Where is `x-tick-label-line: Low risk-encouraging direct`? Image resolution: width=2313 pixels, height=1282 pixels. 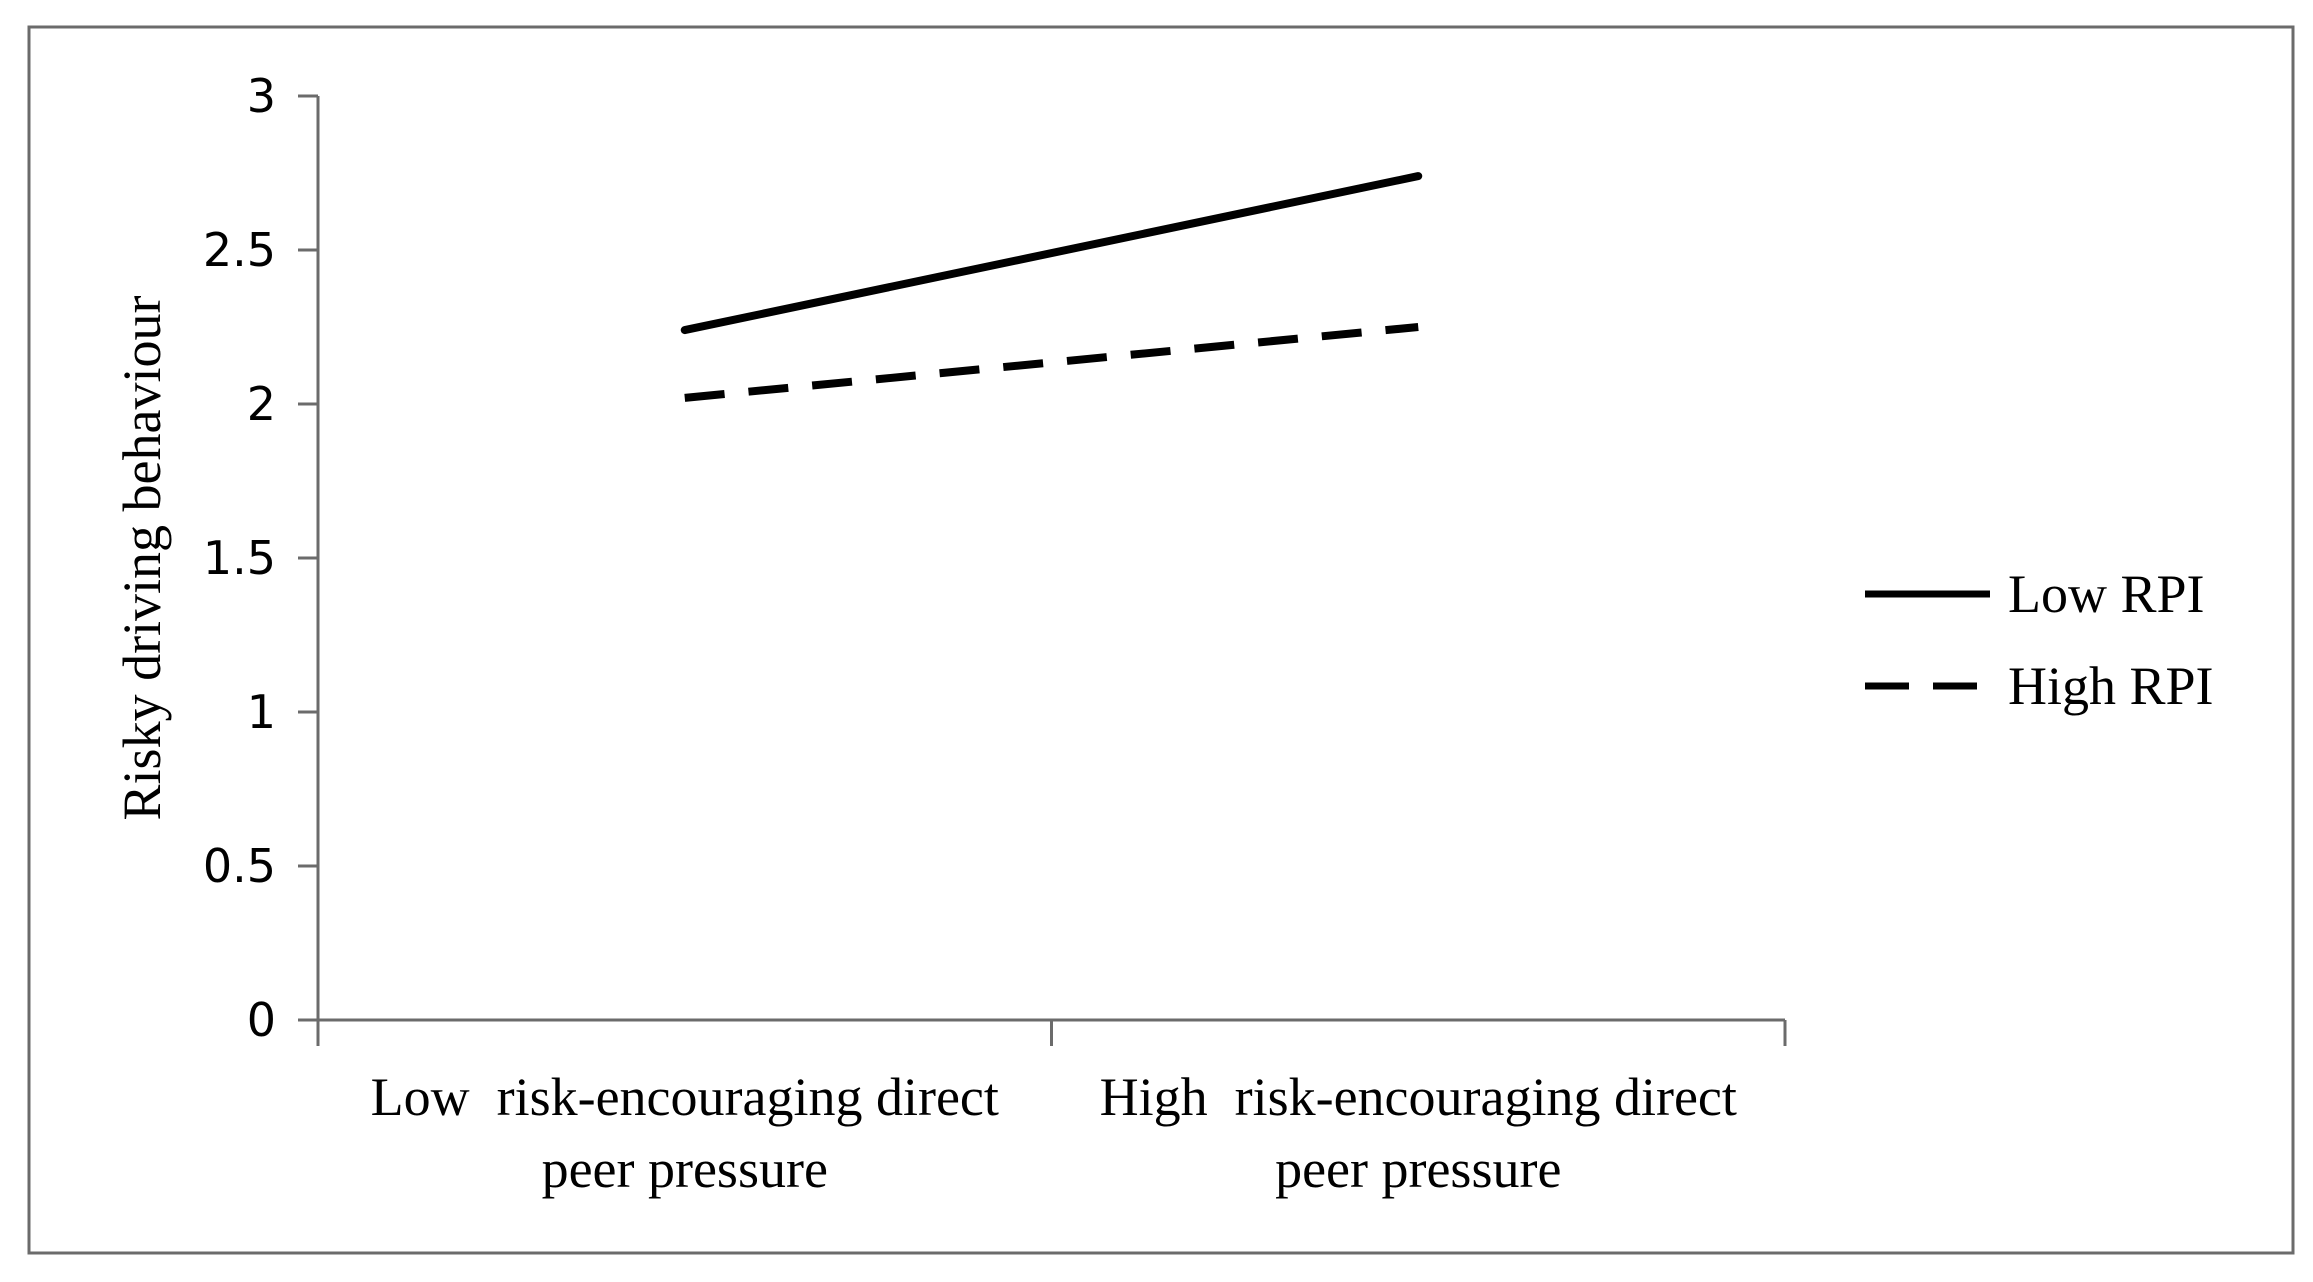
x-tick-label-line: Low risk-encouraging direct is located at coordinates (685, 1097).